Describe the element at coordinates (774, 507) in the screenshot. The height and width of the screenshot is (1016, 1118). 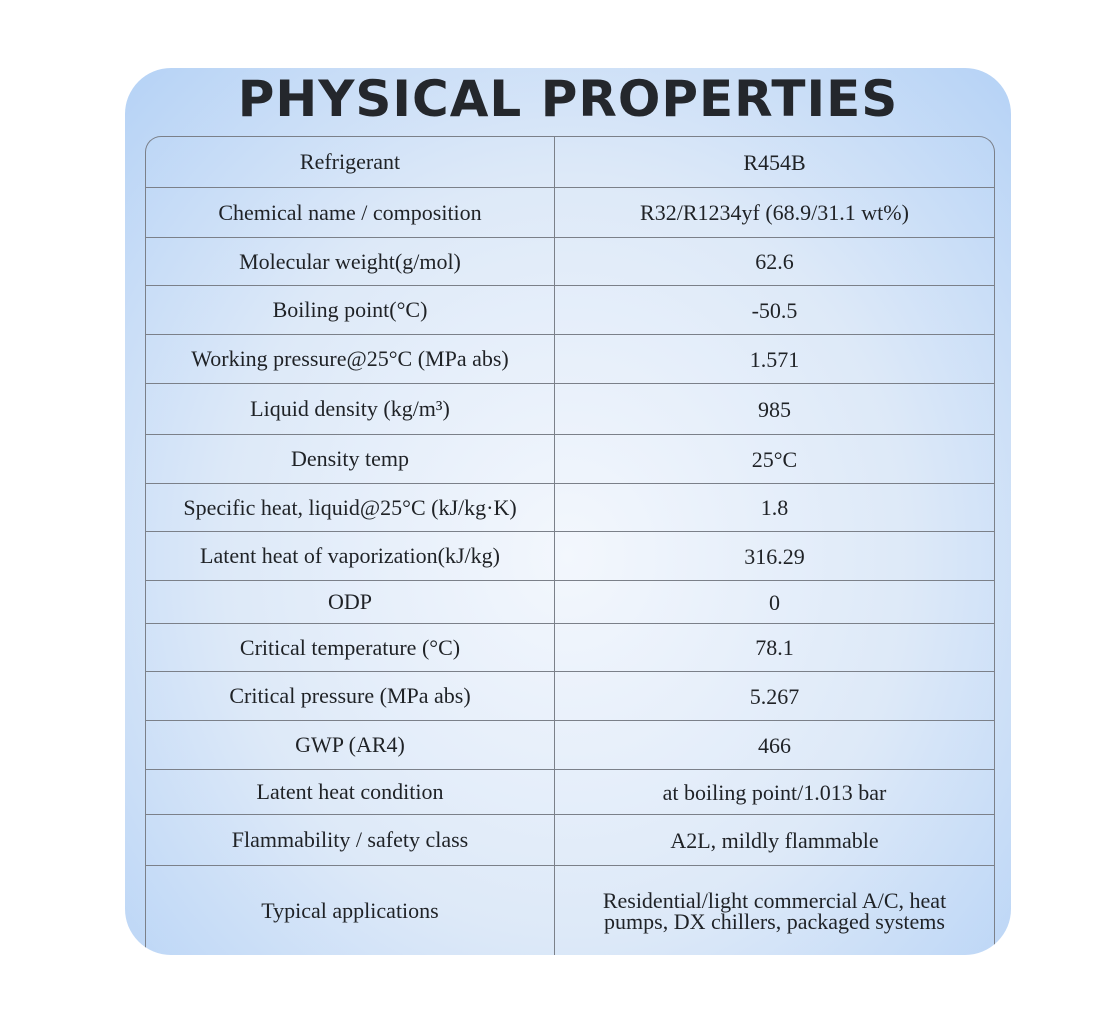
I see `property-value: 1.8` at that location.